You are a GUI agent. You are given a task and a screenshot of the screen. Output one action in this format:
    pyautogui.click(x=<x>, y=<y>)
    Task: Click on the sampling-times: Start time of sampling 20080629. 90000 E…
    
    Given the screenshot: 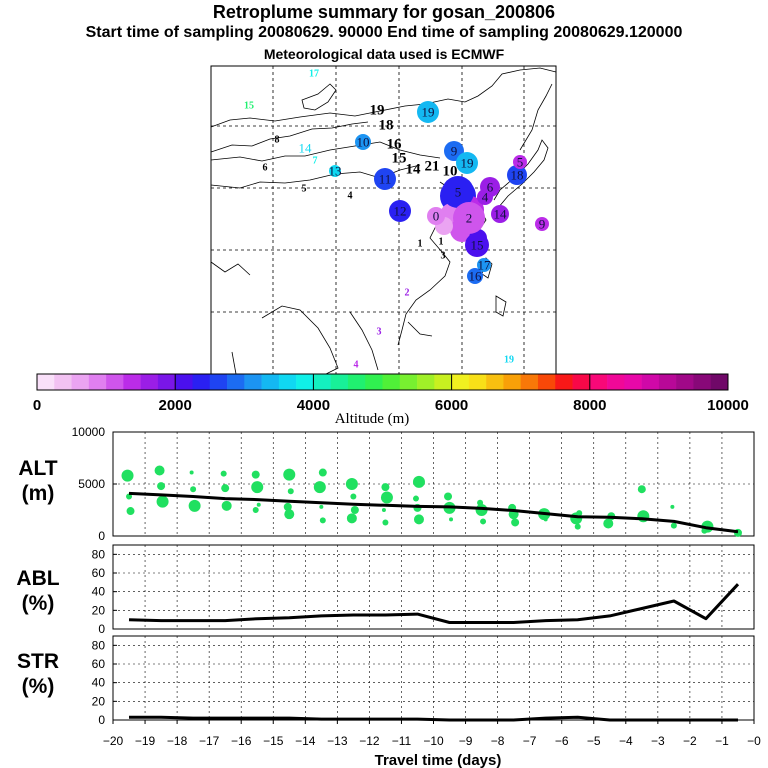 What is the action you would take?
    pyautogui.click(x=384, y=32)
    